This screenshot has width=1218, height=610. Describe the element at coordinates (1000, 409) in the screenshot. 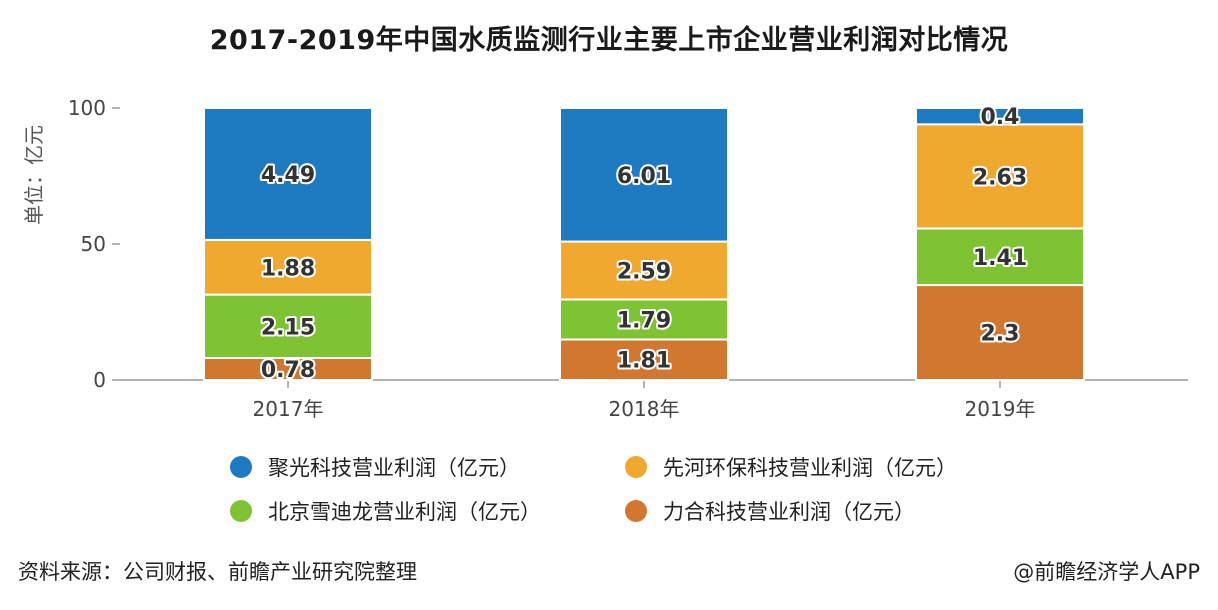

I see `x-tick-label: 2019年` at that location.